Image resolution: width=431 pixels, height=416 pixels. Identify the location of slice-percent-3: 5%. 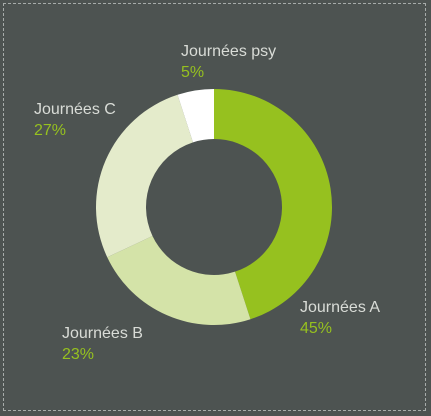
(192, 72).